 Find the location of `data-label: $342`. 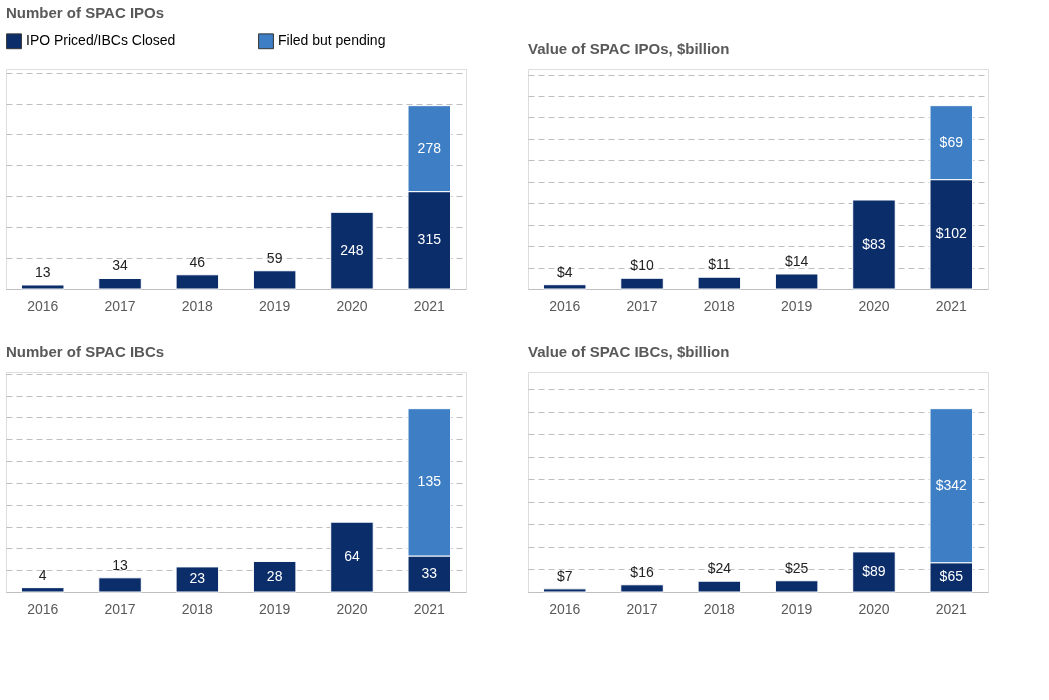

data-label: $342 is located at coordinates (951, 484).